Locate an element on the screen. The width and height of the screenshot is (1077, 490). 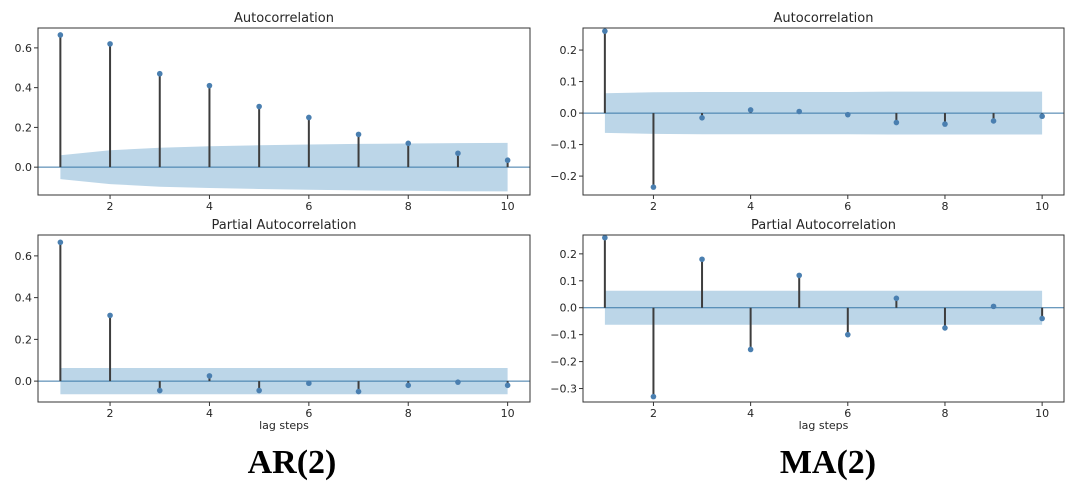
ma2-label: MA(2) is located at coordinates (828, 462).